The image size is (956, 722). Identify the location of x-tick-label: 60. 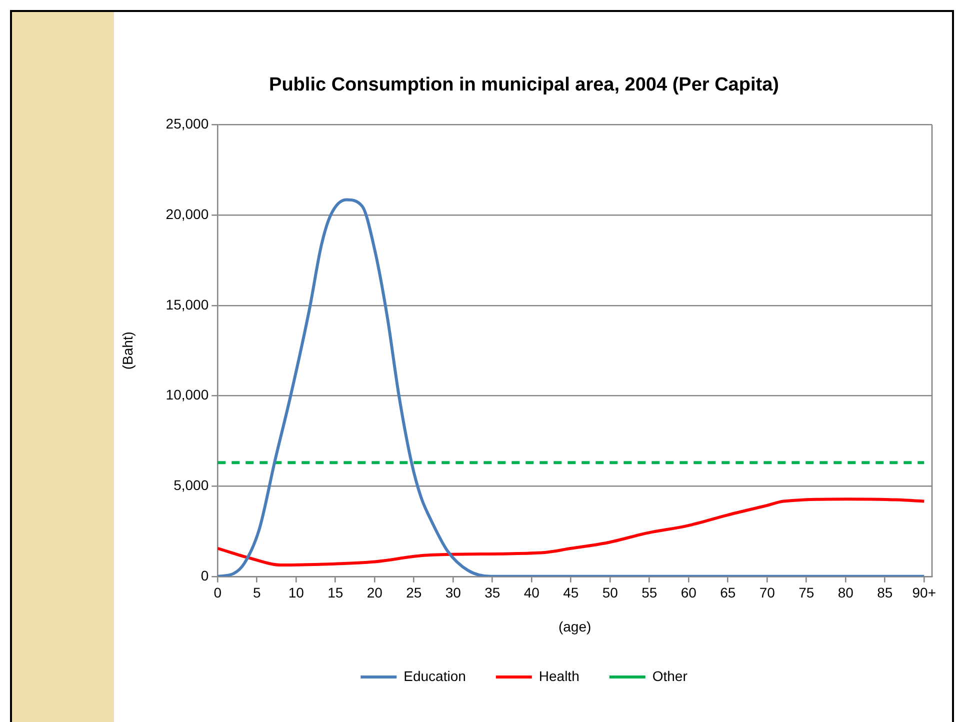
(688, 592).